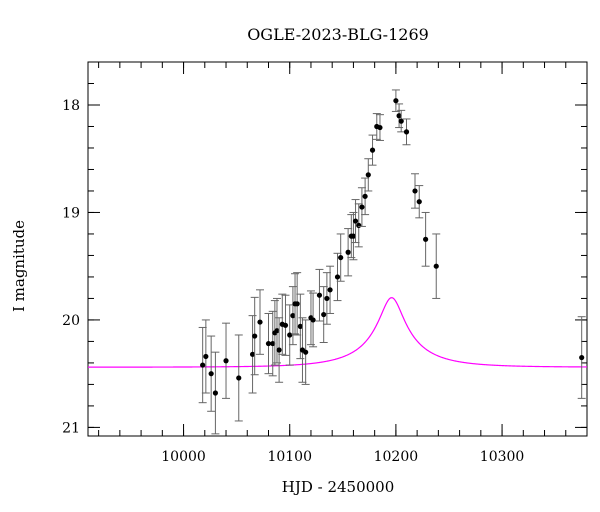 The width and height of the screenshot is (600, 512). What do you see at coordinates (19, 266) in the screenshot?
I see `y-axis-label: I magnitude` at bounding box center [19, 266].